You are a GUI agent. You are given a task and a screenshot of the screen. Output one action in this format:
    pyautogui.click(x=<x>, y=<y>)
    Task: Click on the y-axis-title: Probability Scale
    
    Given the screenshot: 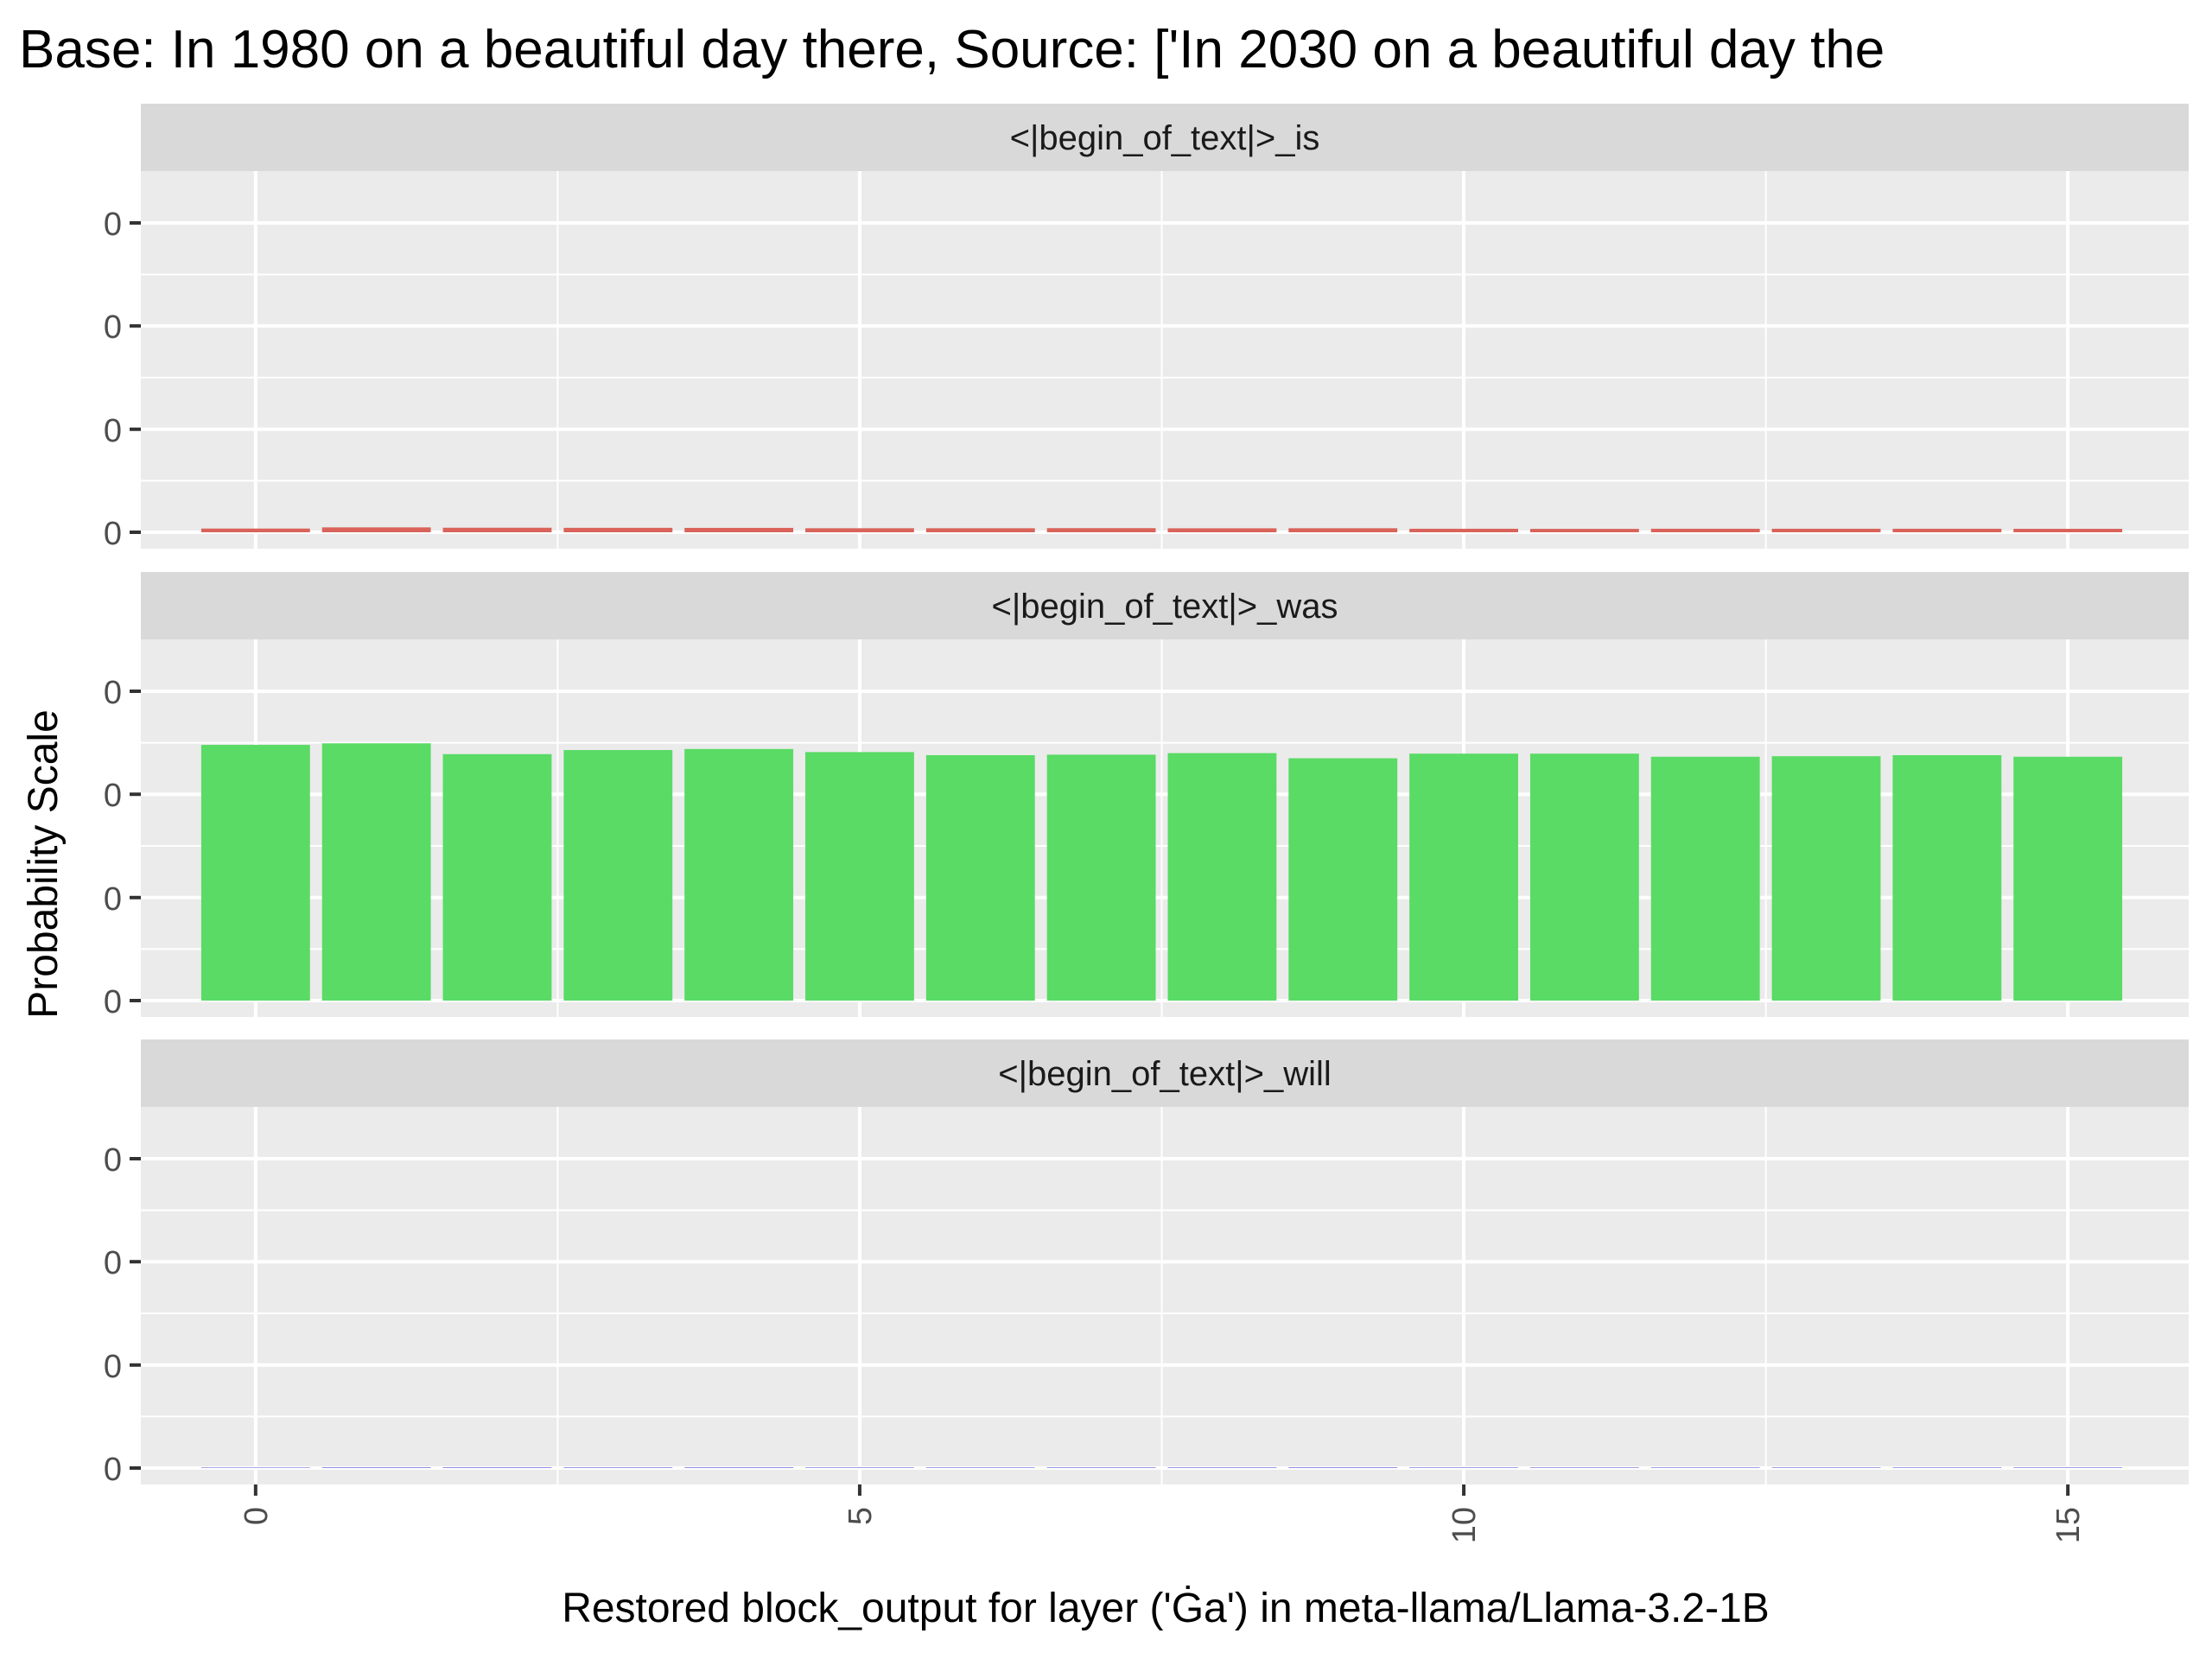 What is the action you would take?
    pyautogui.click(x=44, y=864)
    